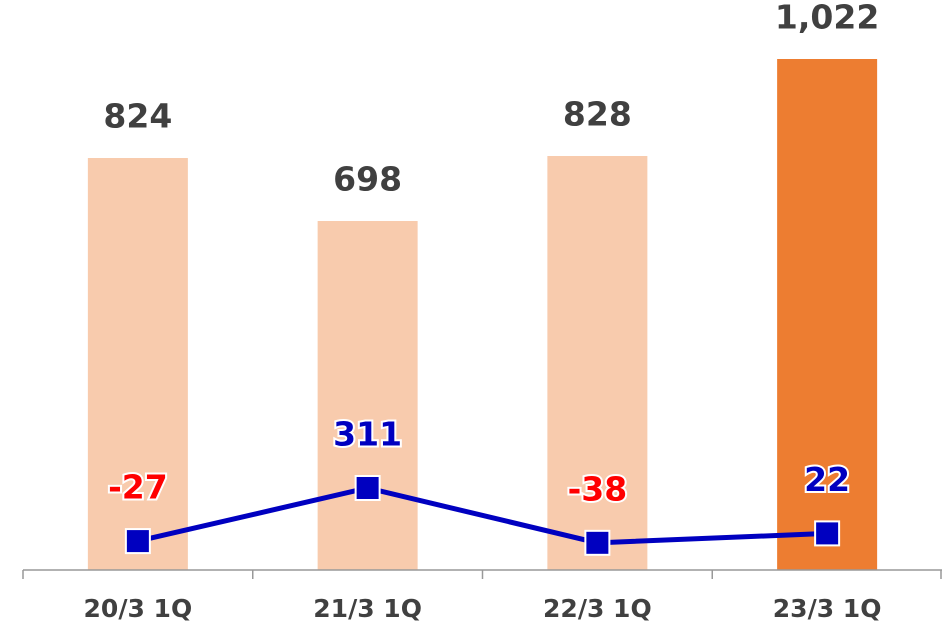  What do you see at coordinates (138, 487) in the screenshot?
I see `line-value-label: -27` at bounding box center [138, 487].